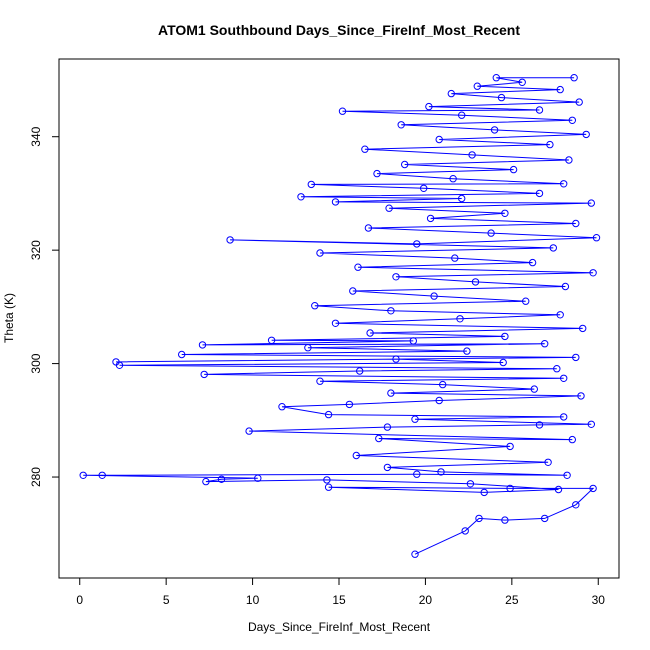 Image resolution: width=650 pixels, height=650 pixels. What do you see at coordinates (36, 363) in the screenshot?
I see `y-tick-label: 300` at bounding box center [36, 363].